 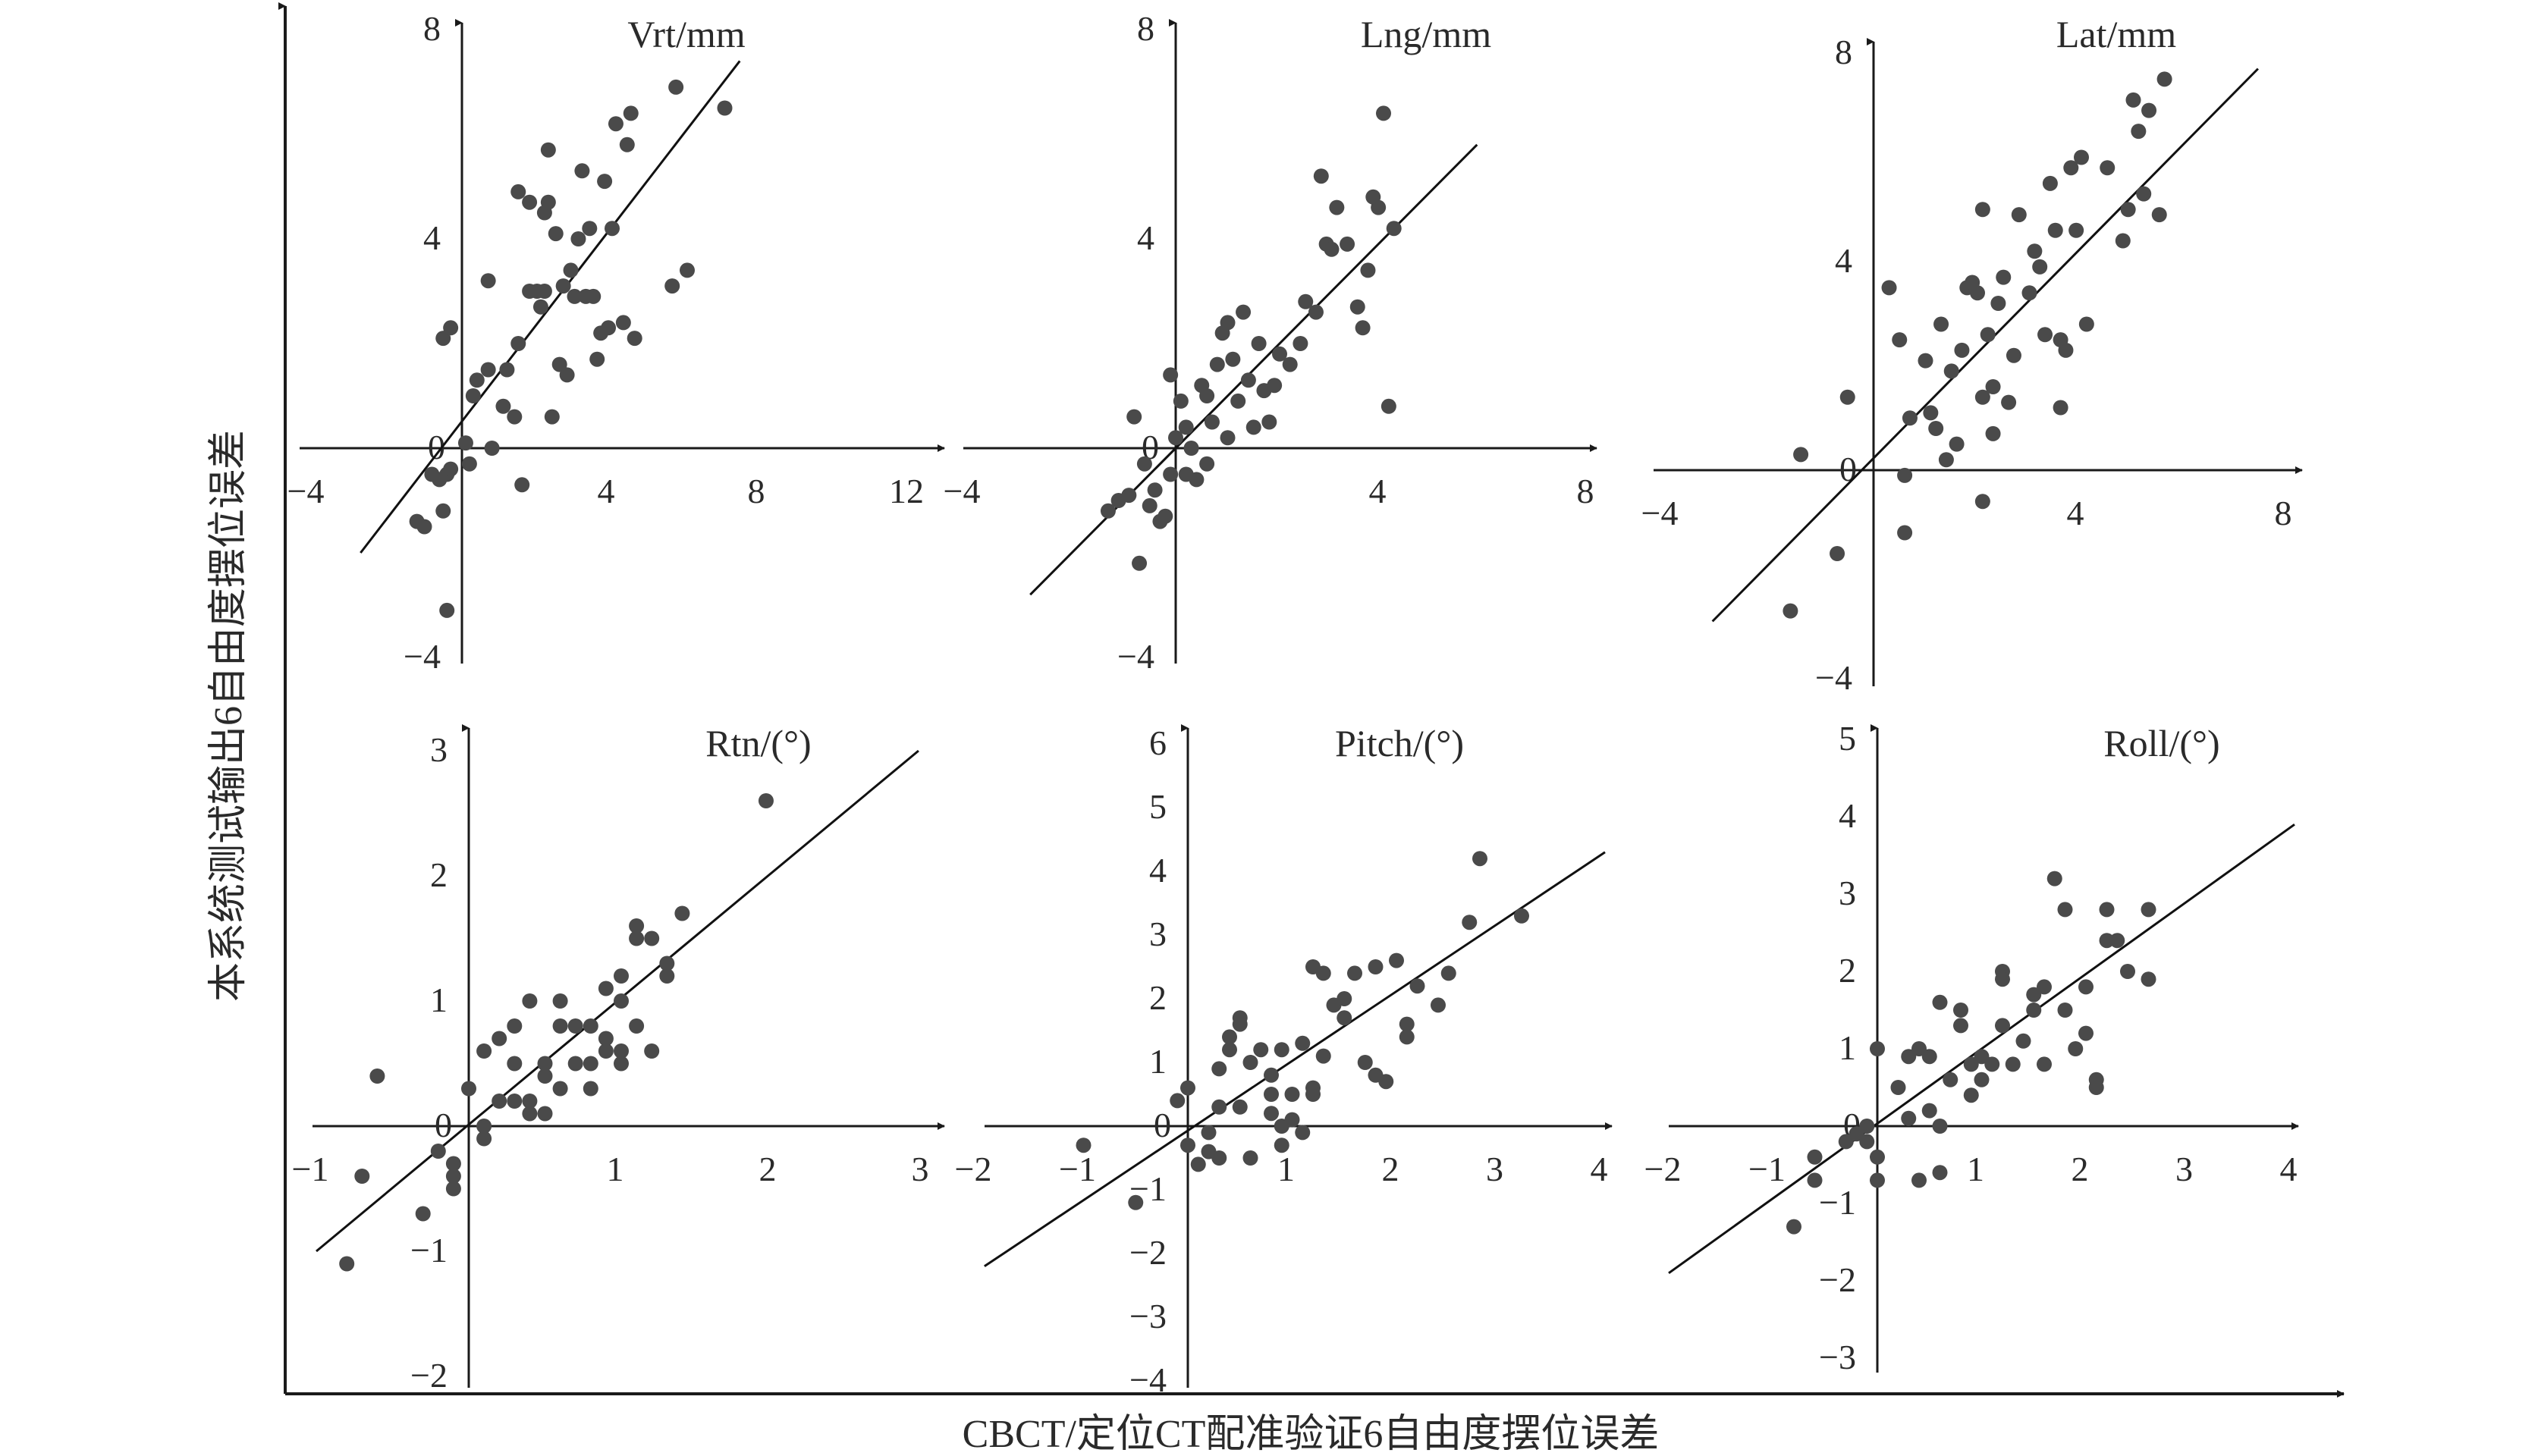 What do you see at coordinates (1158, 1061) in the screenshot?
I see `y-tick-label: 1` at bounding box center [1158, 1061].